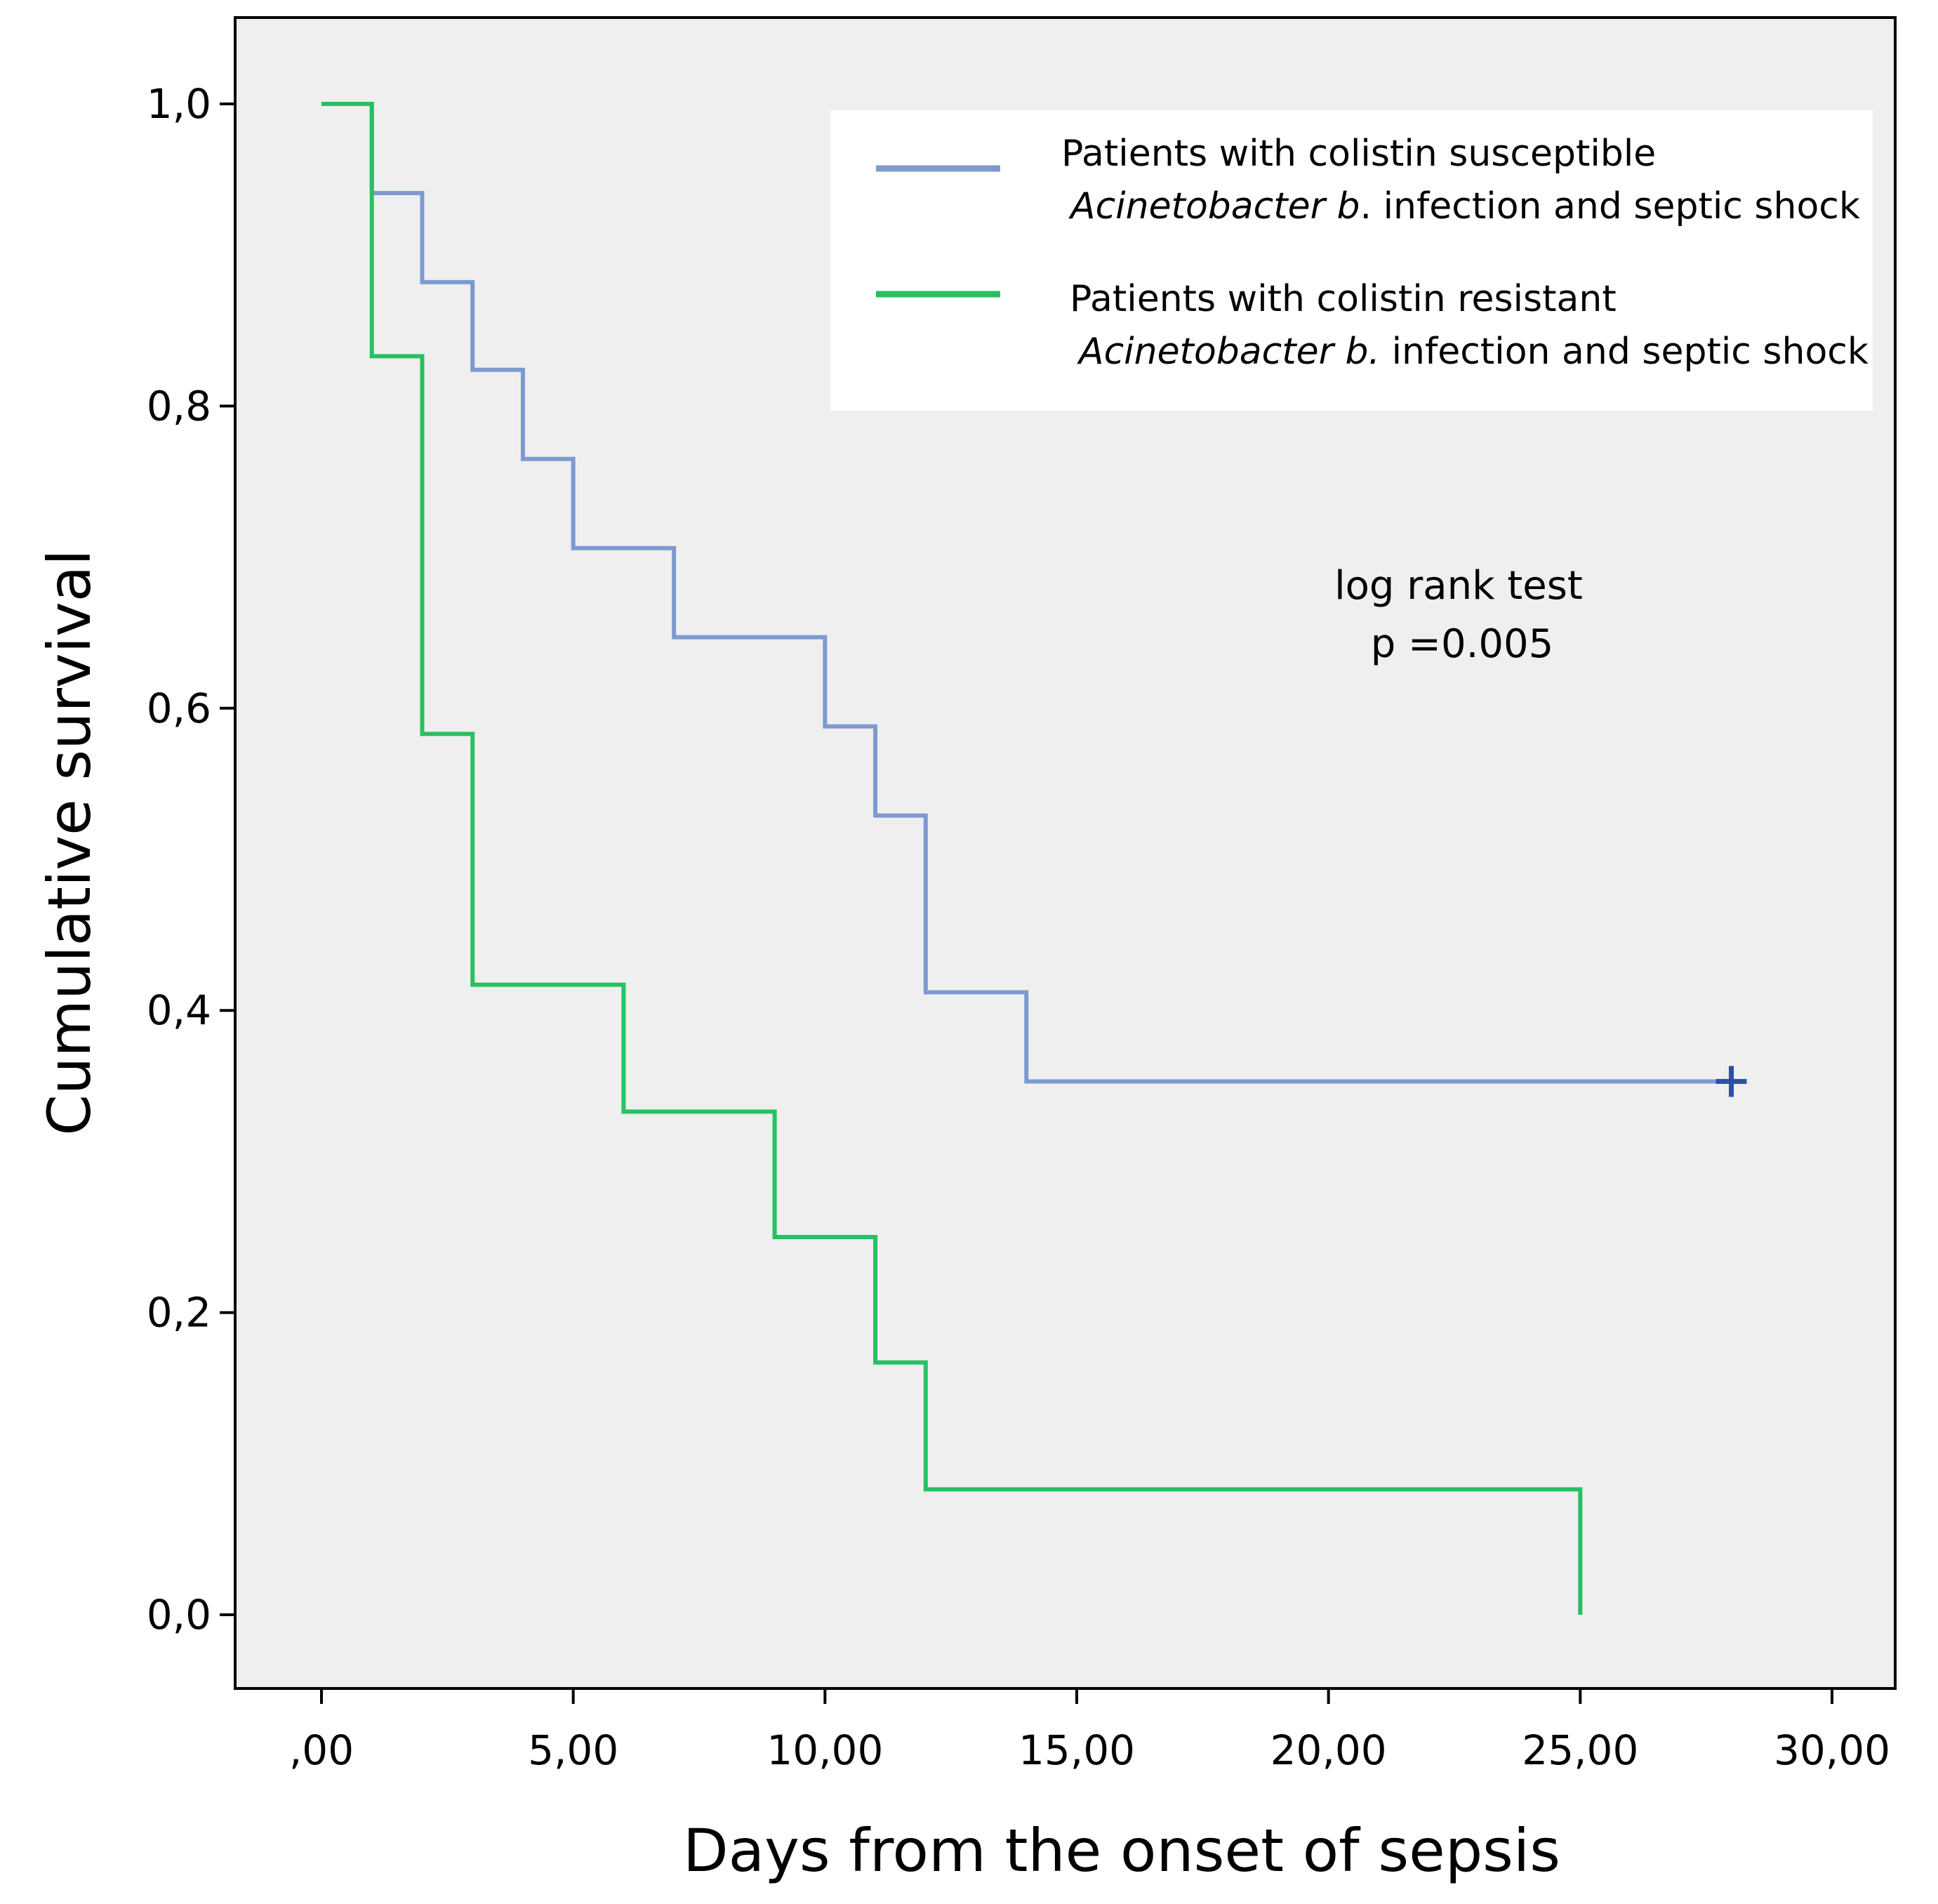 Image resolution: width=1938 pixels, height=1904 pixels. What do you see at coordinates (1625, 352) in the screenshot?
I see `legend-resistant-rest: infection and septic shock` at bounding box center [1625, 352].